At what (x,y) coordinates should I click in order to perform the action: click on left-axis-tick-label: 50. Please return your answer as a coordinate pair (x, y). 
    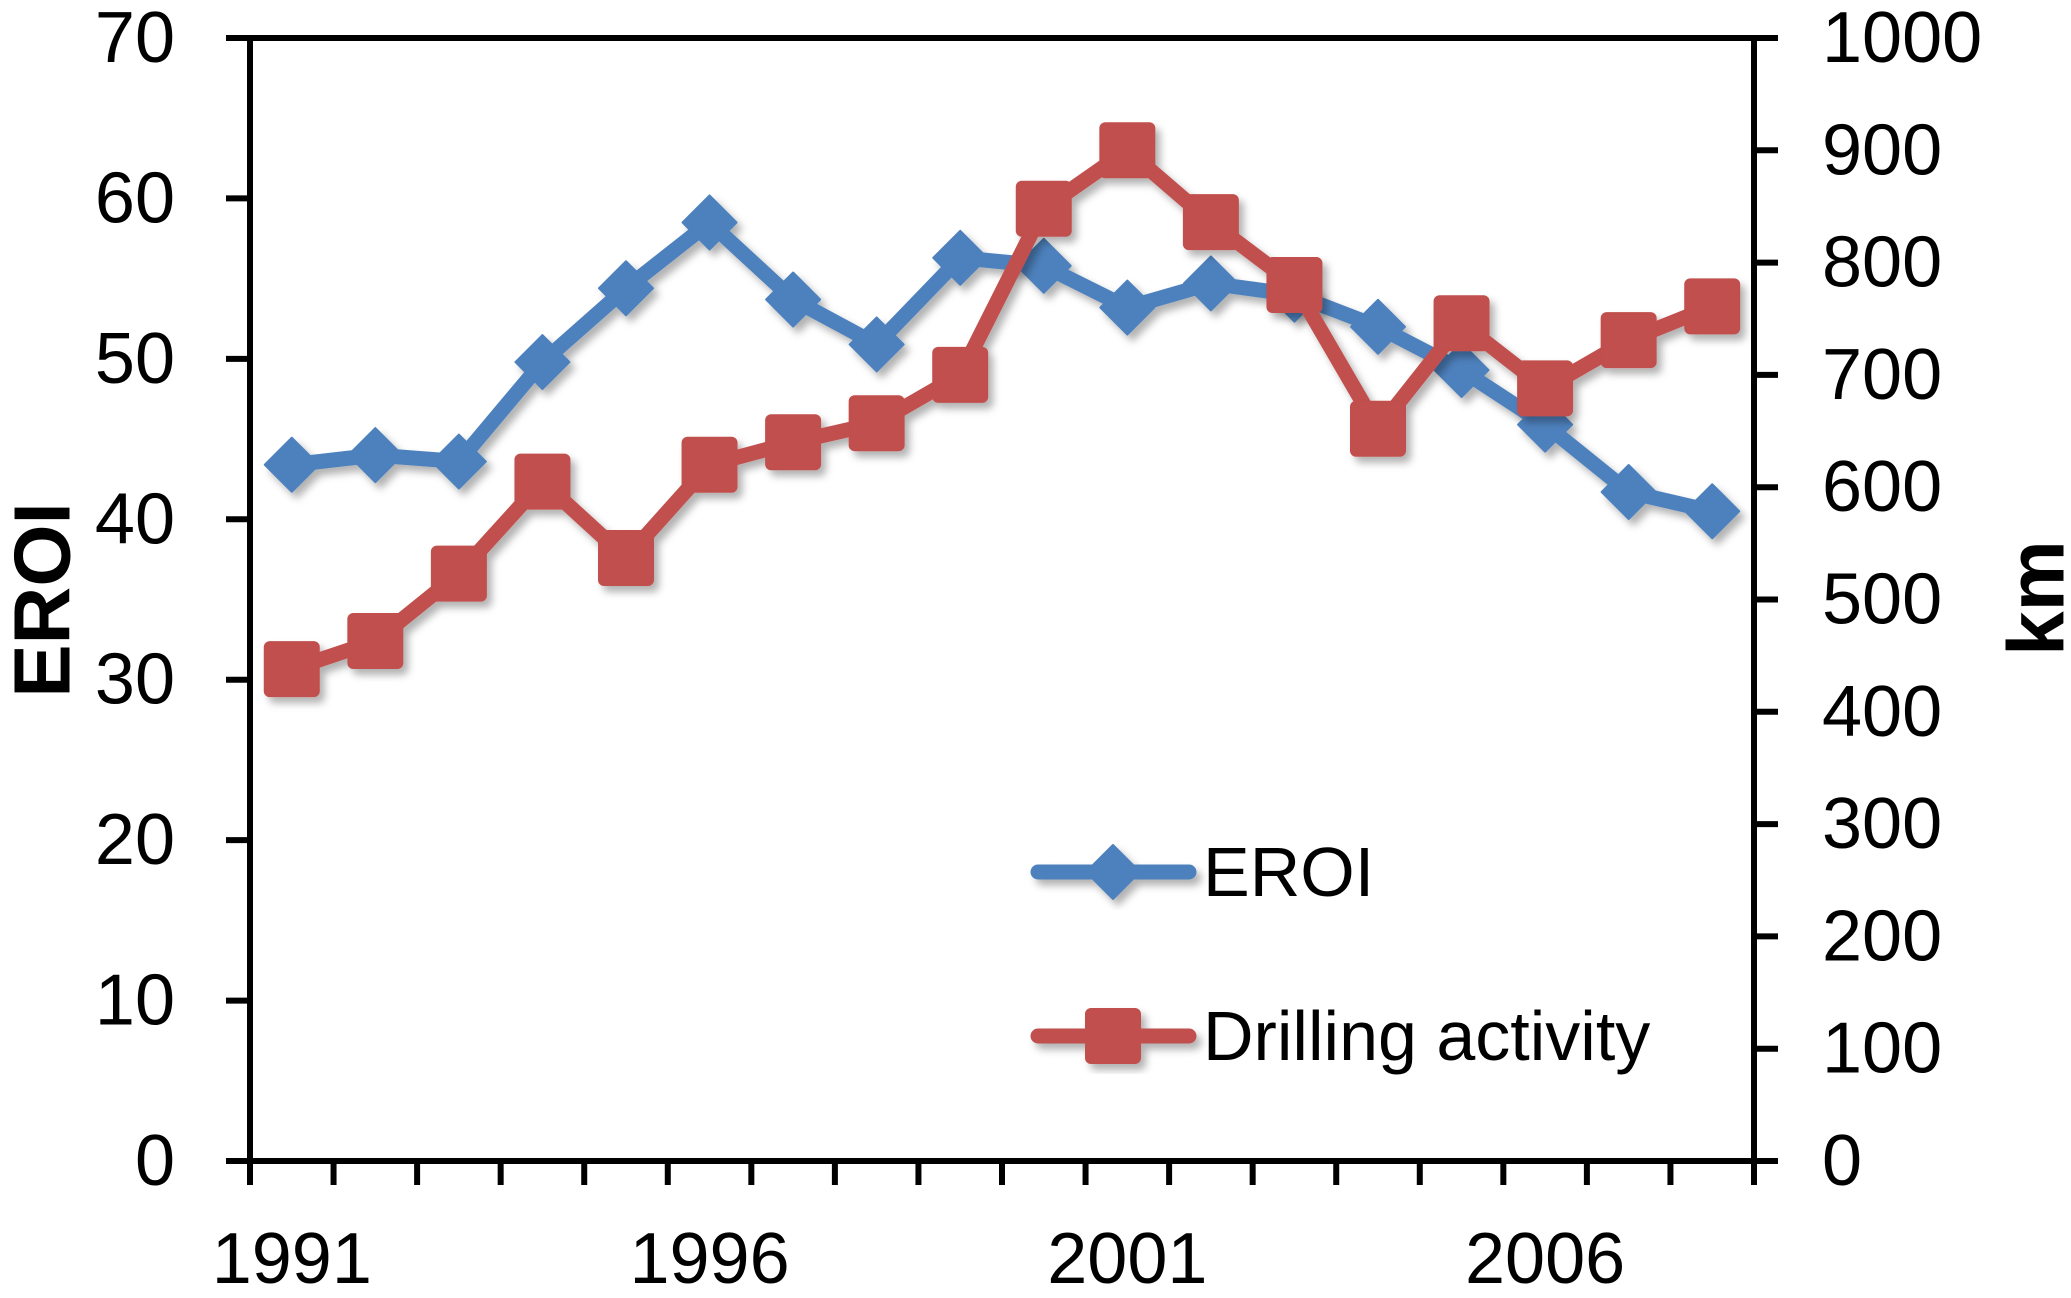
    Looking at the image, I should click on (135, 359).